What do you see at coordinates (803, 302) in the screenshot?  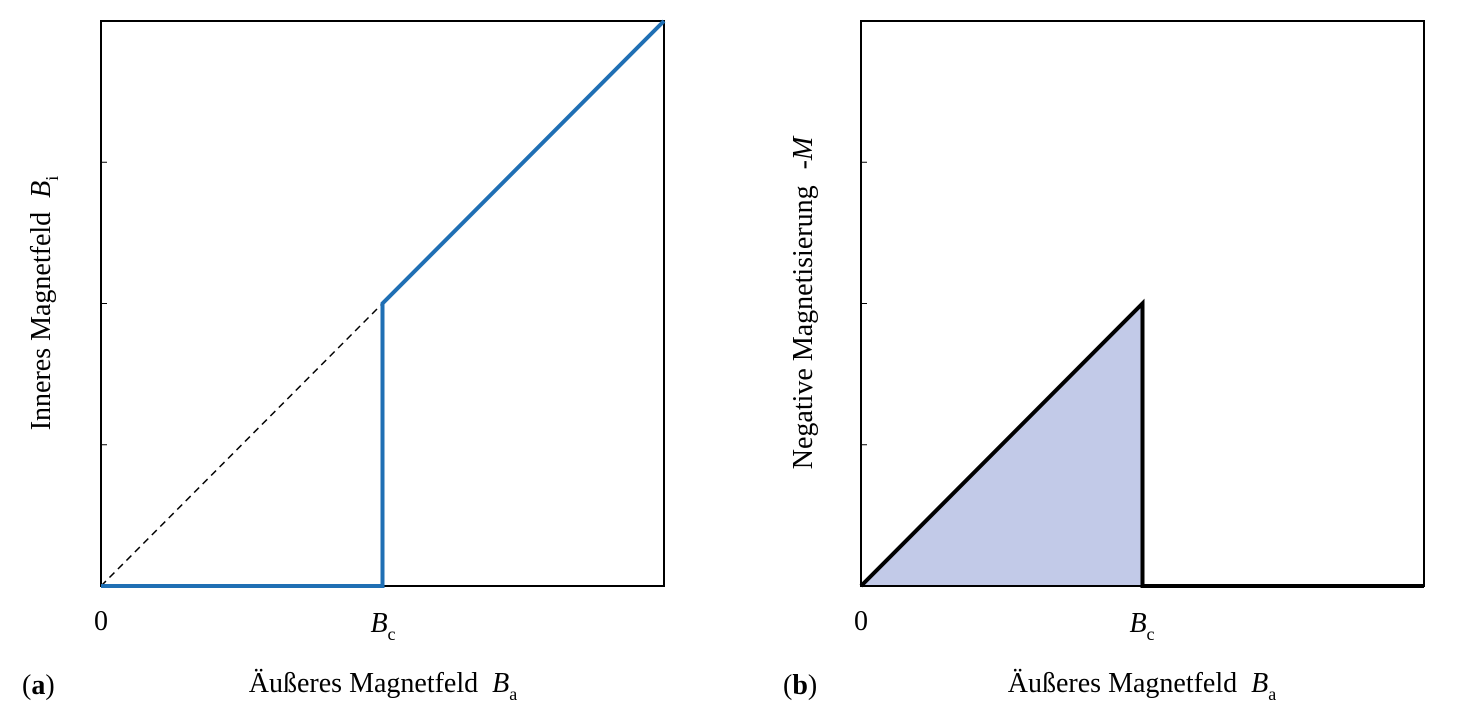 I see `panel-b-y-axis-label: Negative Magnetisierung-M` at bounding box center [803, 302].